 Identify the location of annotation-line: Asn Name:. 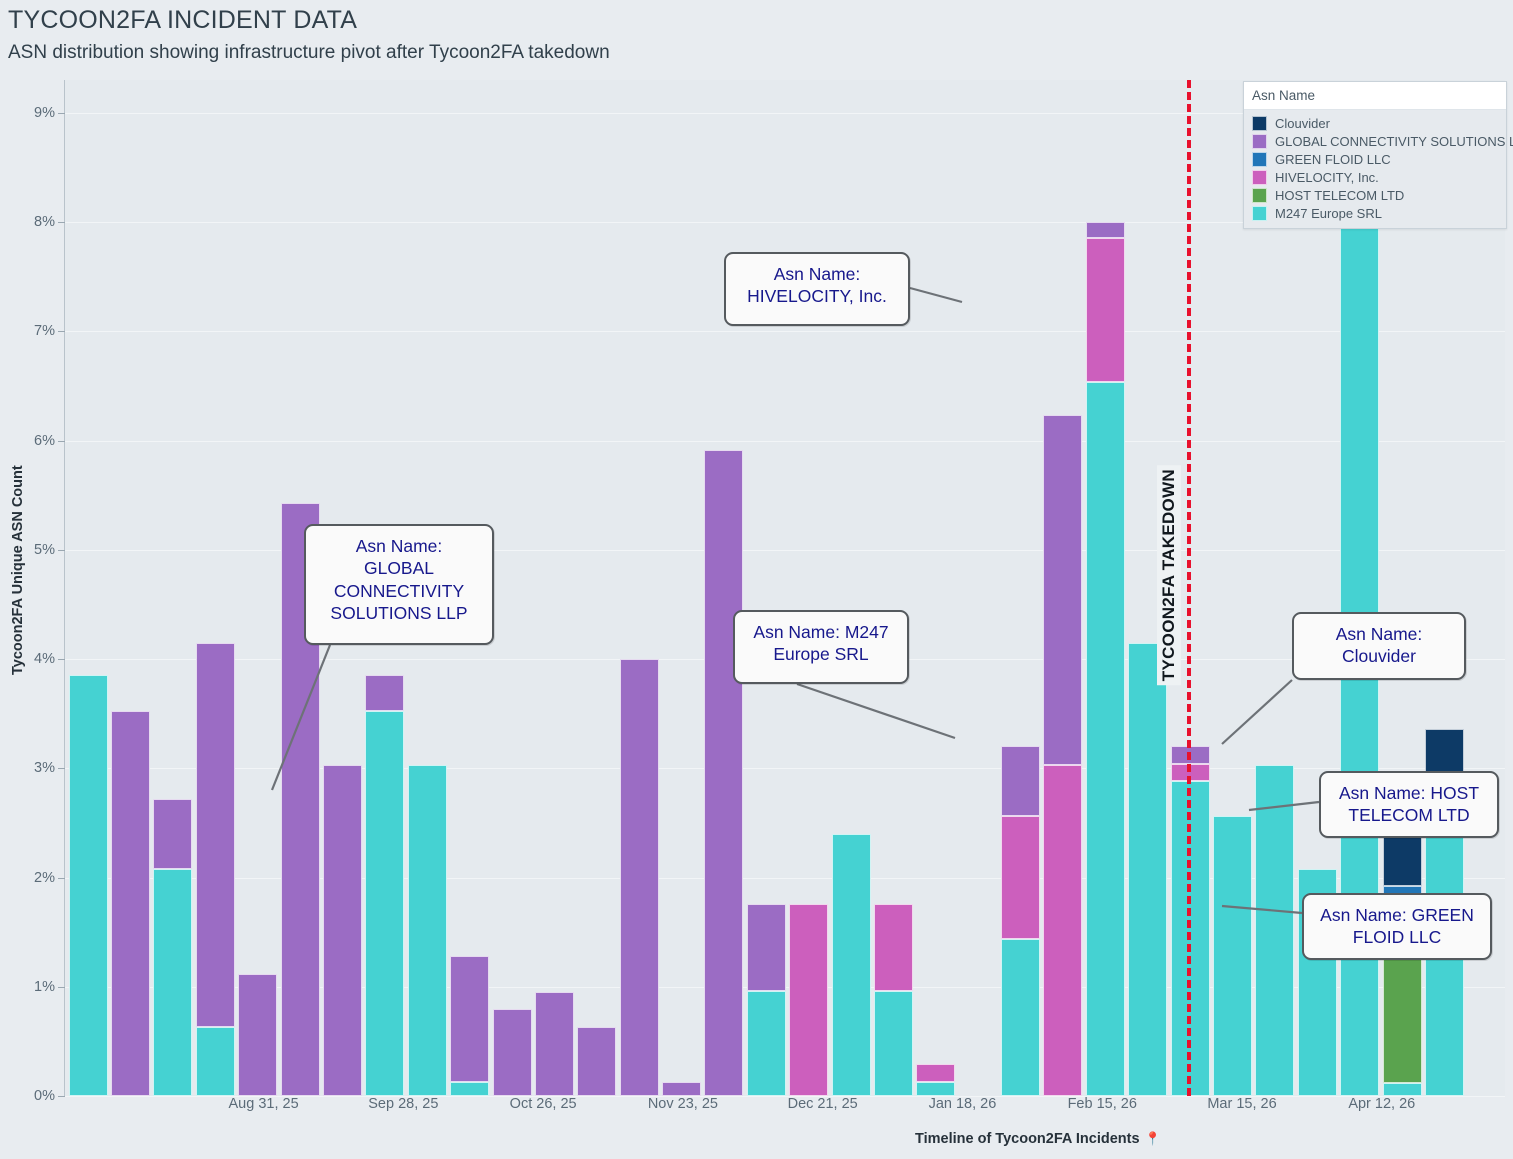
(817, 274).